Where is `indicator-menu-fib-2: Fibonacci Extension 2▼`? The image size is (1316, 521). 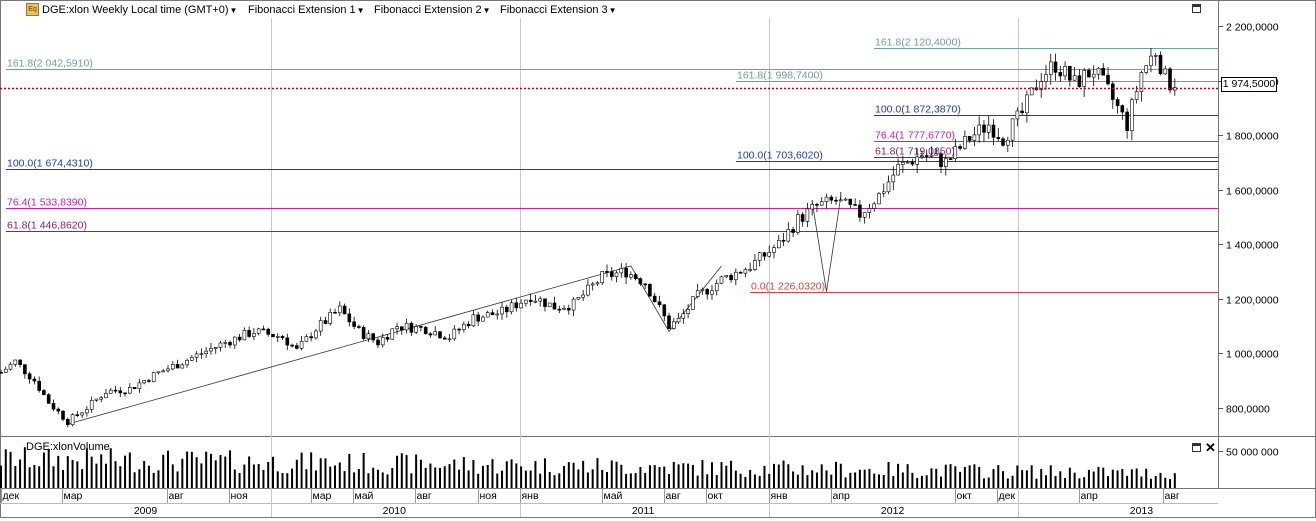 indicator-menu-fib-2: Fibonacci Extension 2▼ is located at coordinates (432, 10).